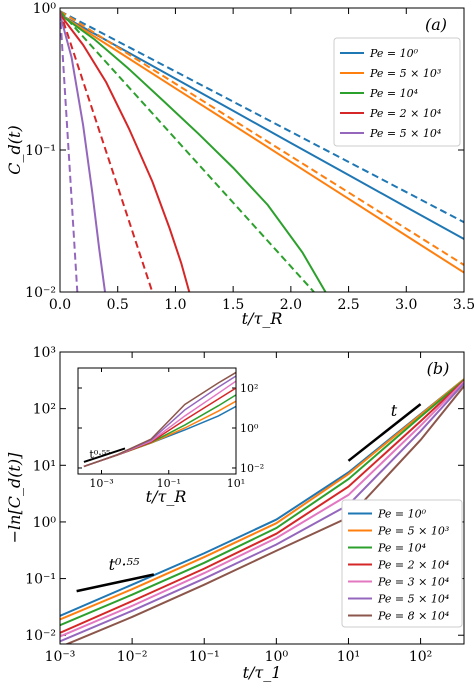 The height and width of the screenshot is (690, 474). Describe the element at coordinates (406, 305) in the screenshot. I see `x-tick-label: 3.0` at that location.